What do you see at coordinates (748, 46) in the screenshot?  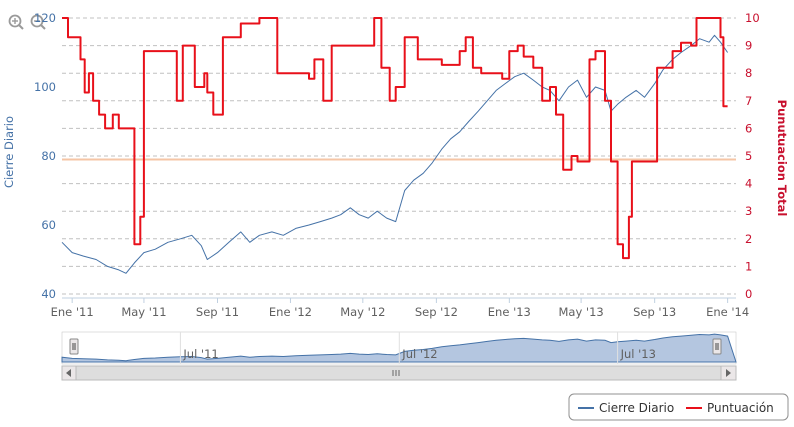 I see `y-right-tick-label: 9` at bounding box center [748, 46].